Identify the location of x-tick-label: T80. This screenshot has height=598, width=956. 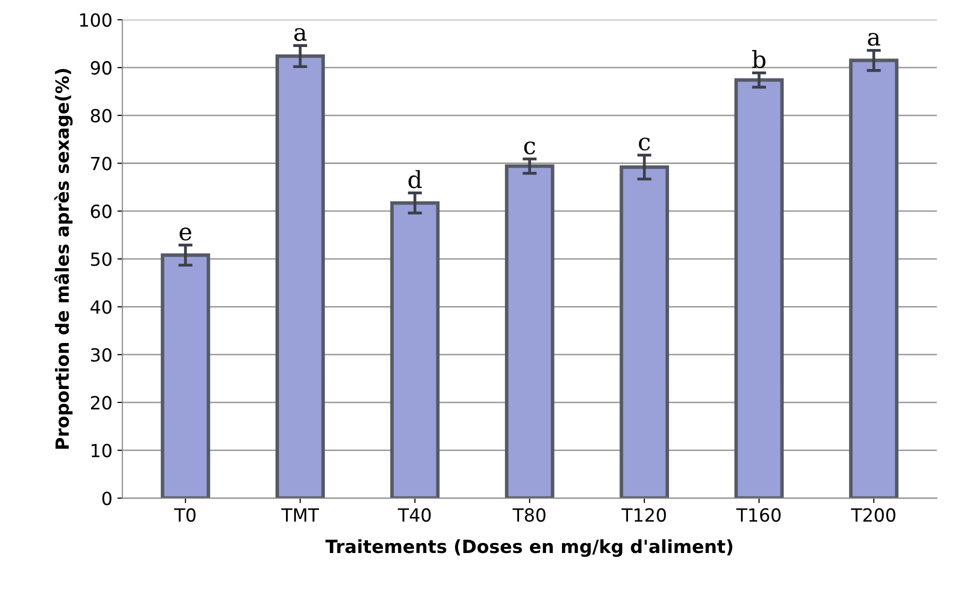
(529, 515).